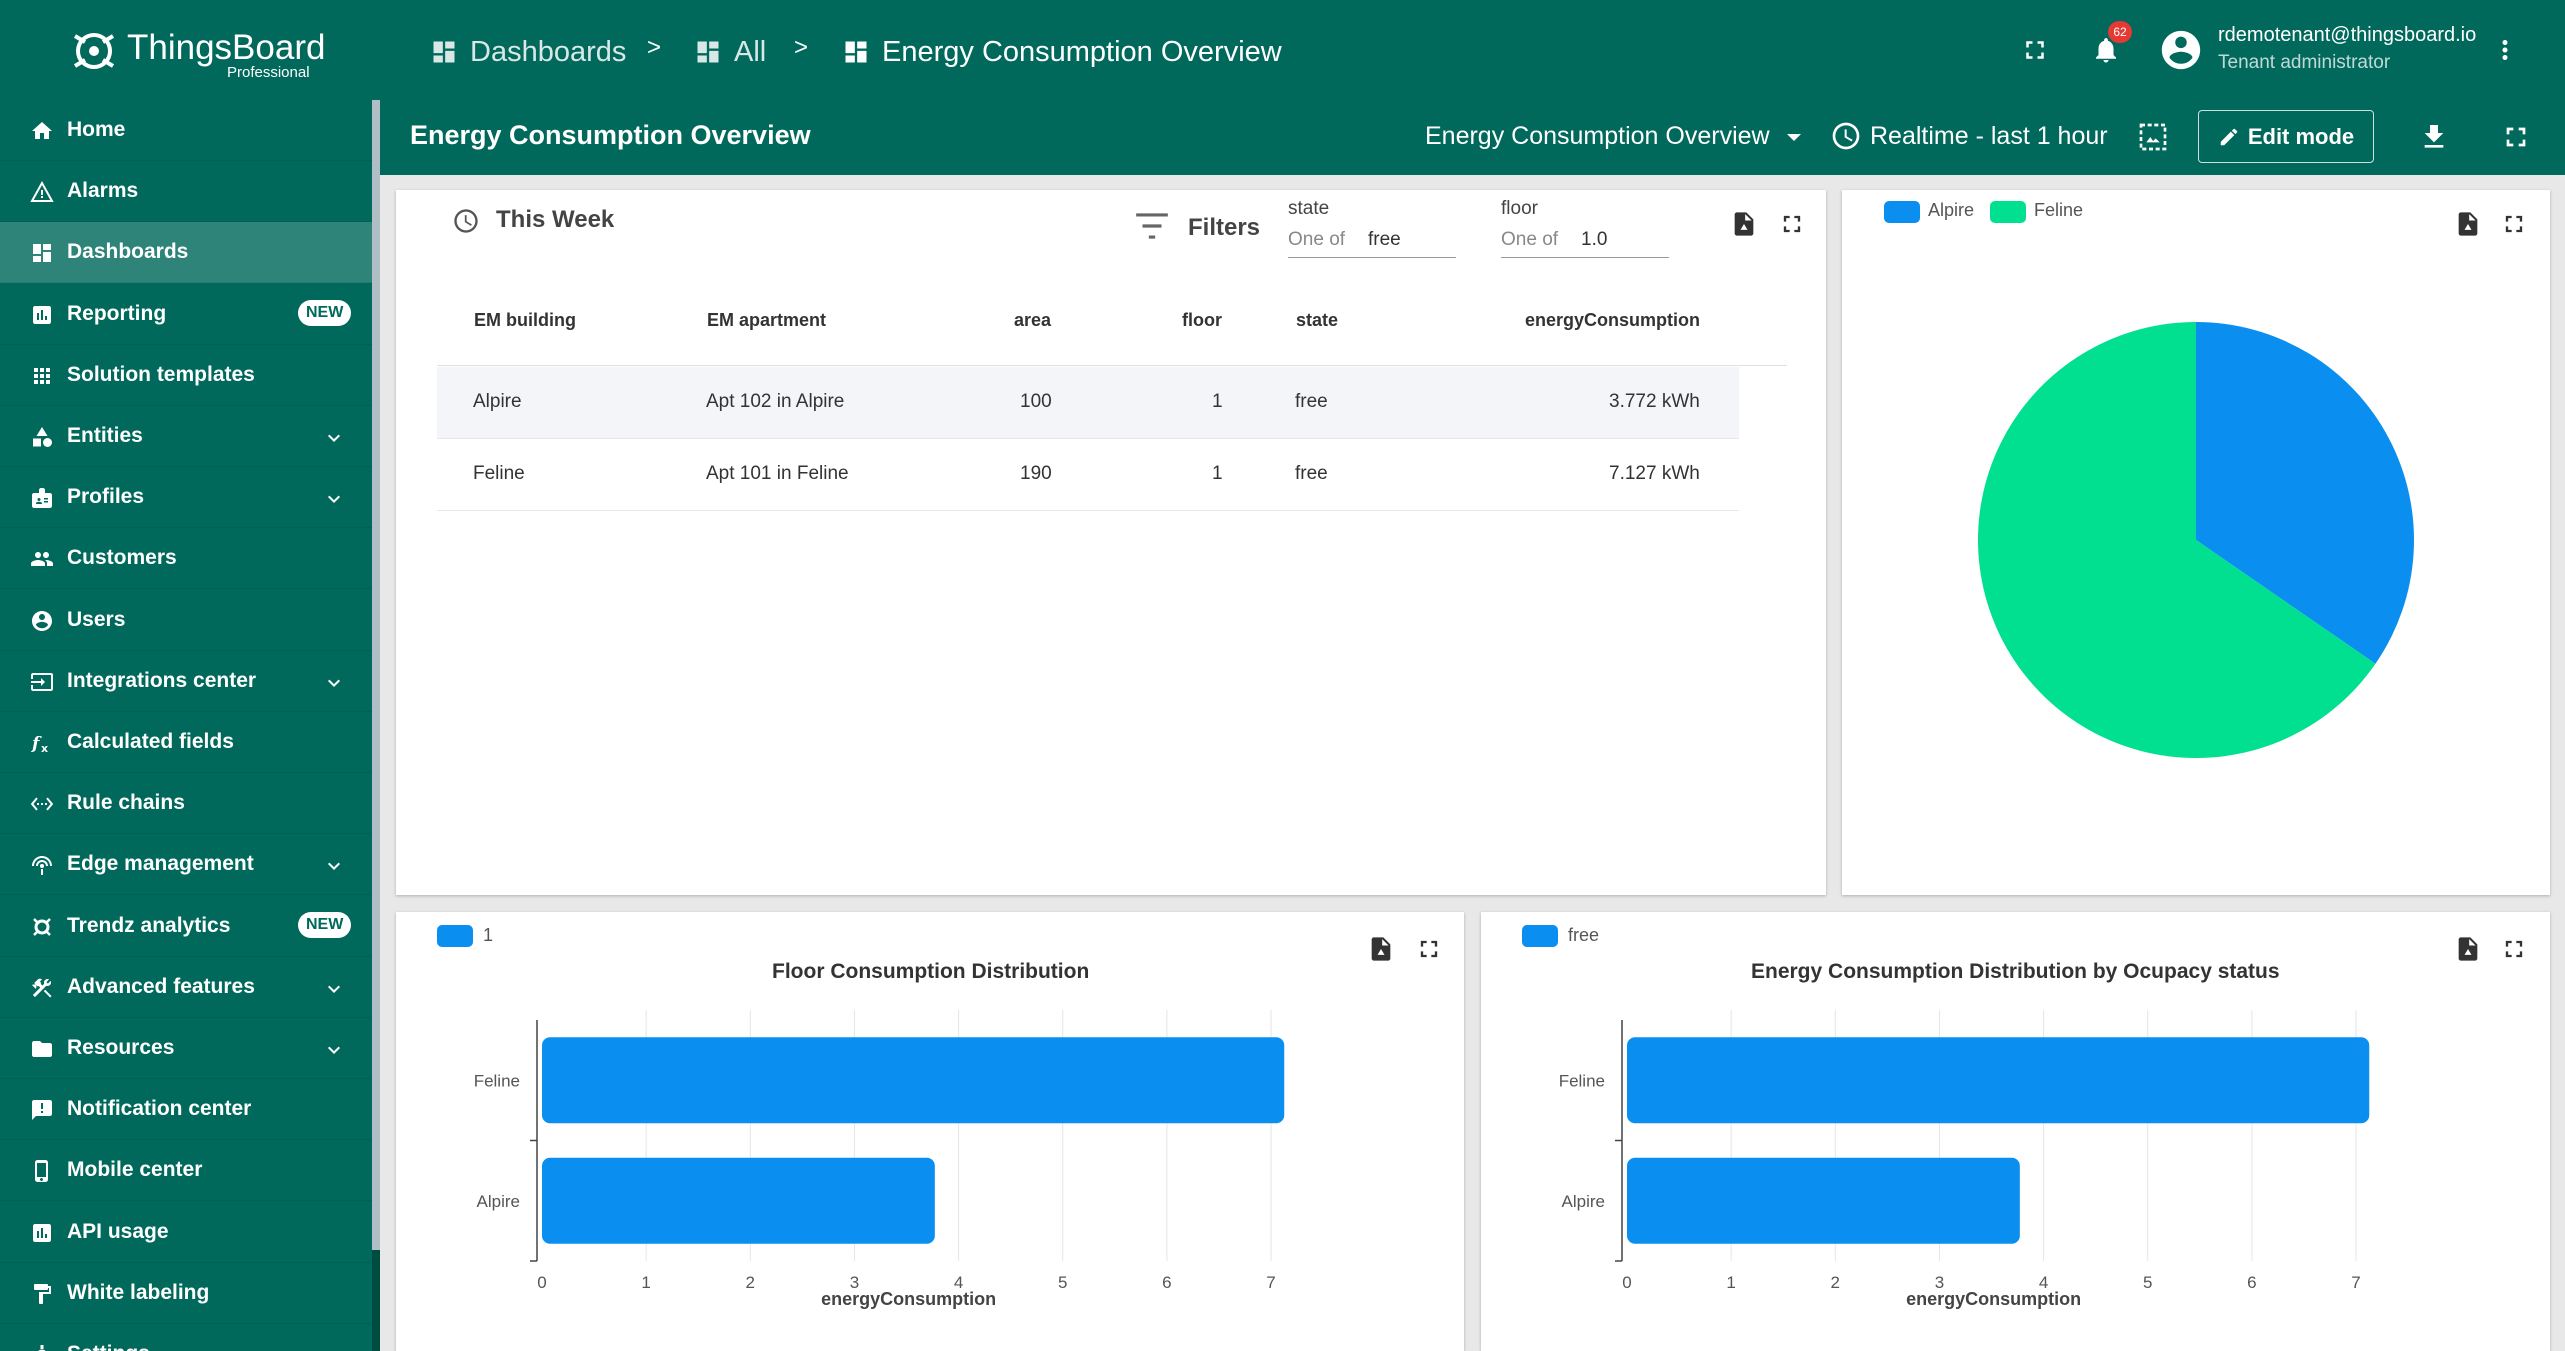 This screenshot has height=1351, width=2565. What do you see at coordinates (2286, 136) in the screenshot?
I see `edit-mode-button: Edit mode` at bounding box center [2286, 136].